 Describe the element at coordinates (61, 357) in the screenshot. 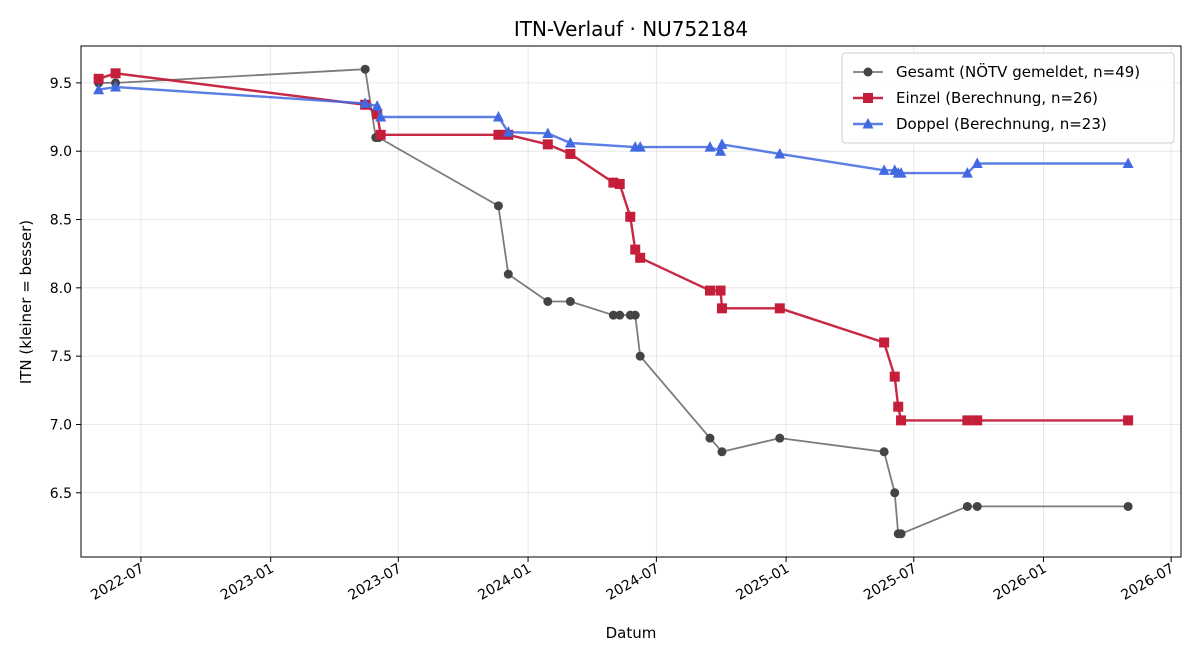

I see `y-tick-label: 7.5` at that location.